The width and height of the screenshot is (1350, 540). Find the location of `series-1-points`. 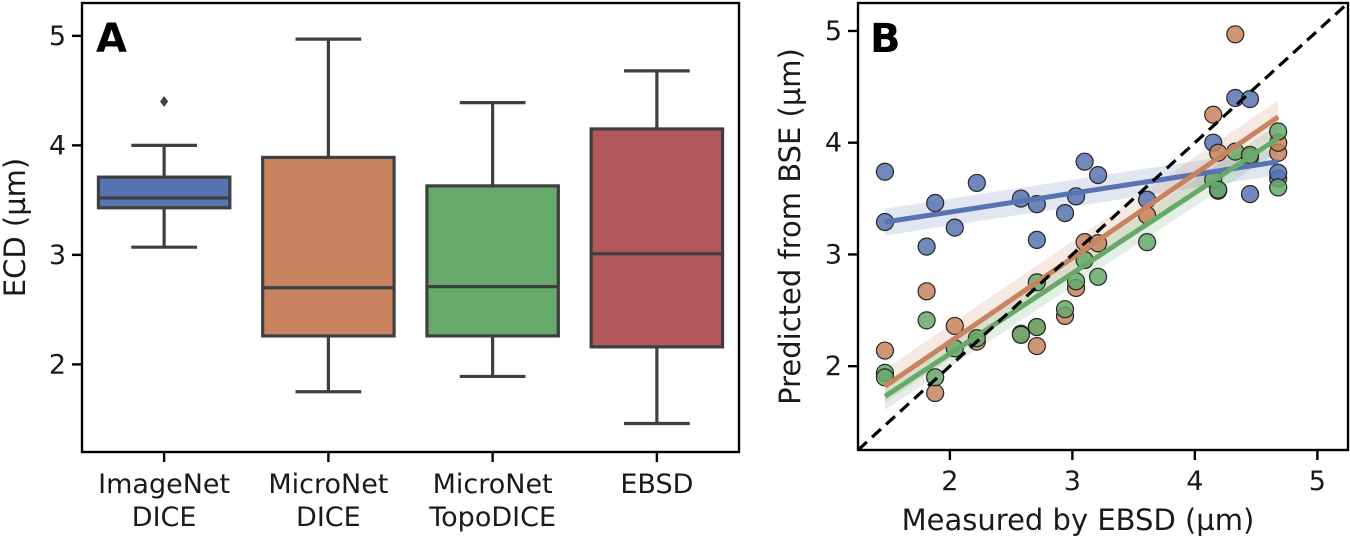

series-1-points is located at coordinates (1081, 172).